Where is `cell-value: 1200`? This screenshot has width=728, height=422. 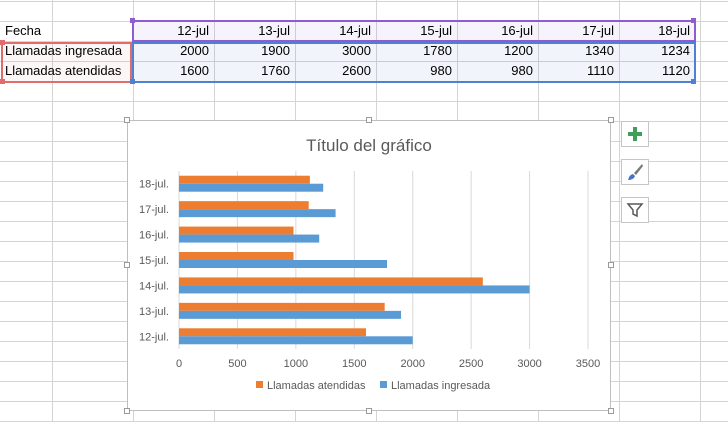
cell-value: 1200 is located at coordinates (497, 51).